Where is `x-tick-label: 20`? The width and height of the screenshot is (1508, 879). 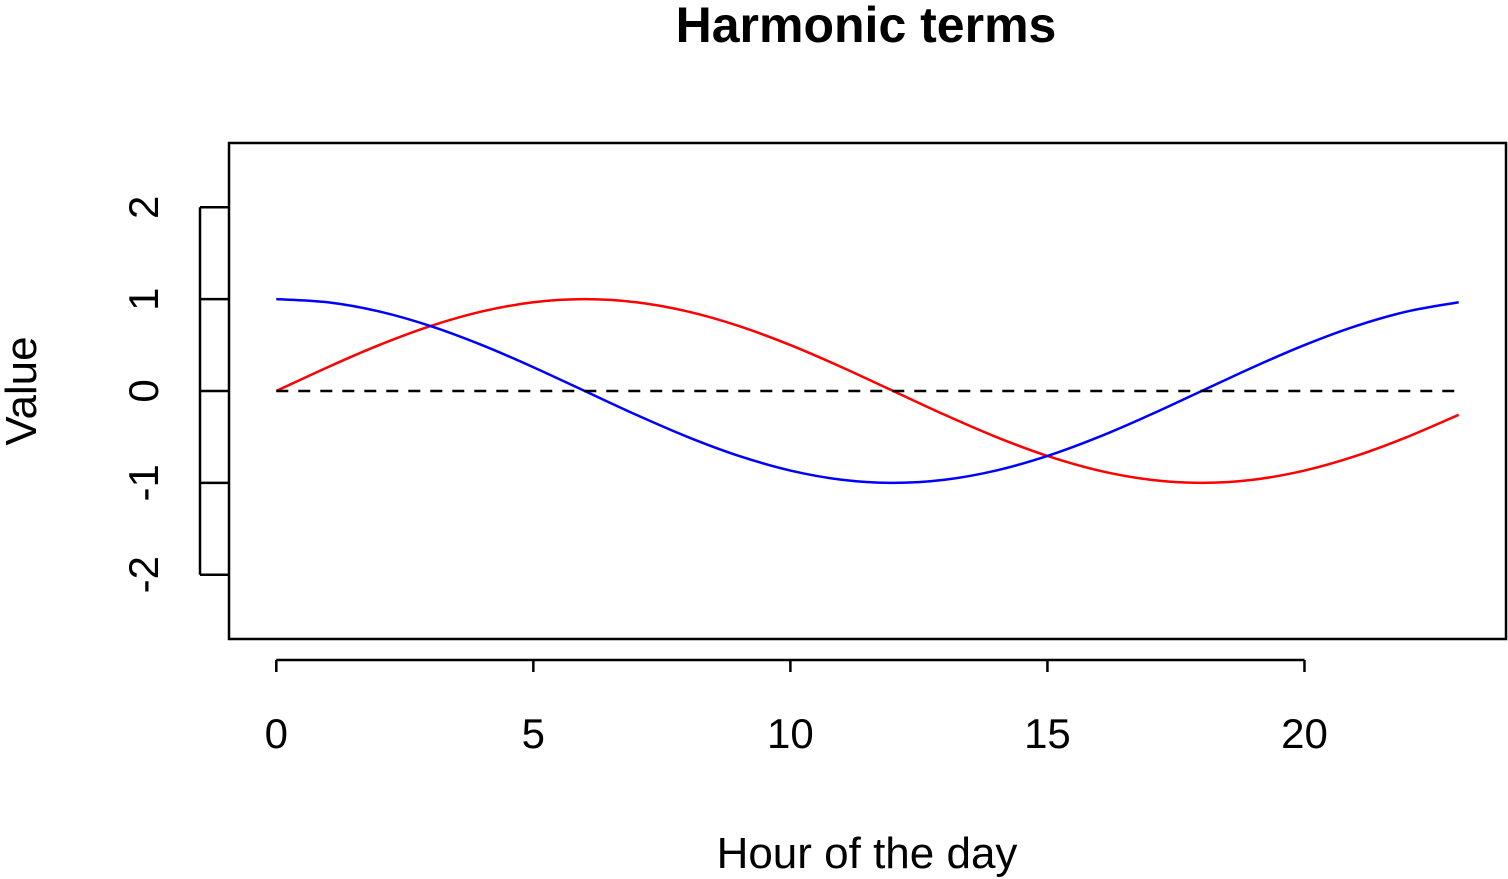
x-tick-label: 20 is located at coordinates (1304, 733).